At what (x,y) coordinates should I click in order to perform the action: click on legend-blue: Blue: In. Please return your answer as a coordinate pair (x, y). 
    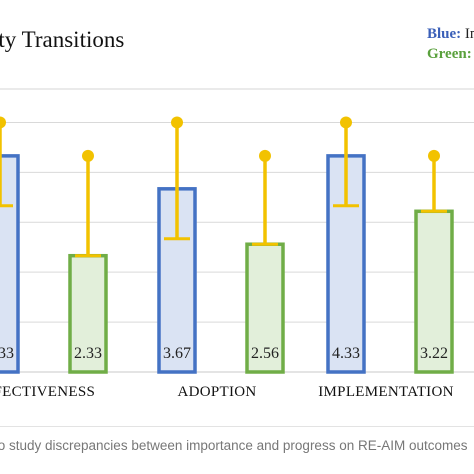
    Looking at the image, I should click on (450, 34).